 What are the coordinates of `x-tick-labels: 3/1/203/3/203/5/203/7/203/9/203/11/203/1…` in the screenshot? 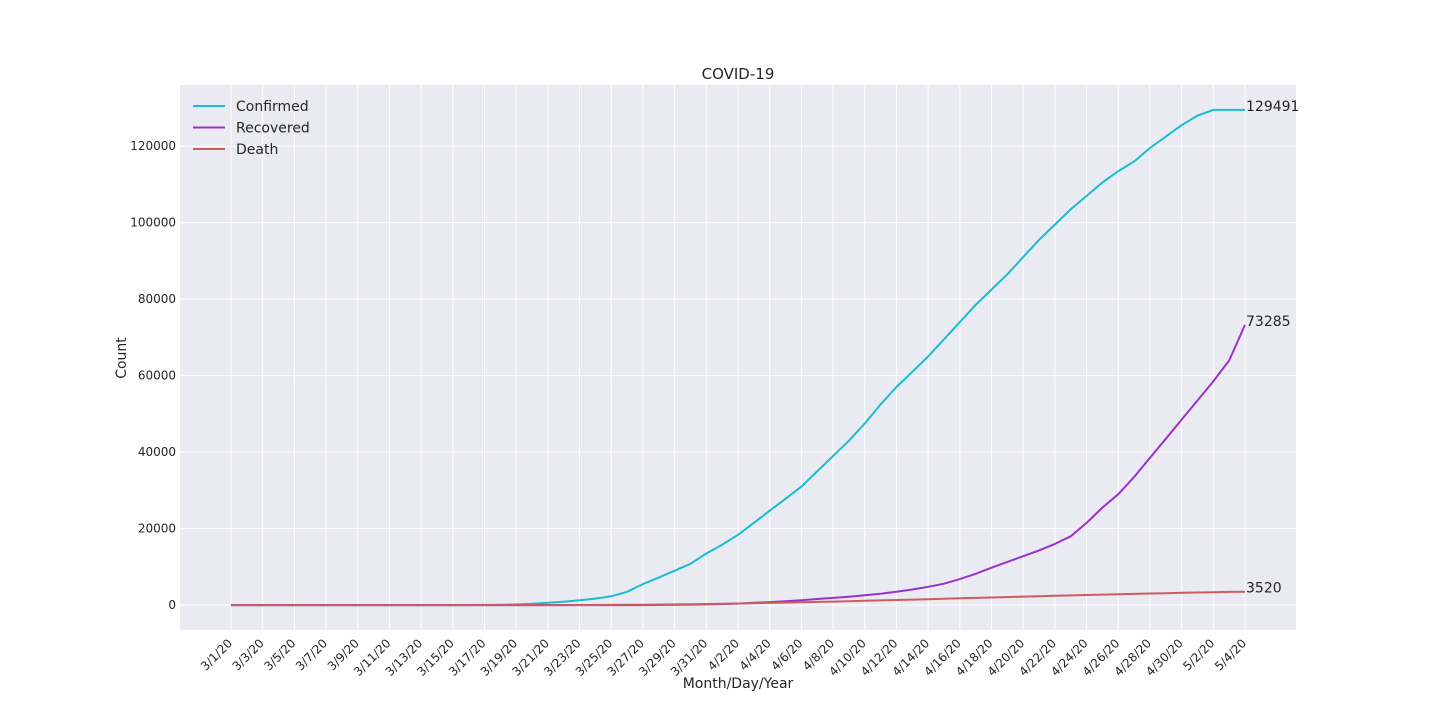 It's located at (723, 657).